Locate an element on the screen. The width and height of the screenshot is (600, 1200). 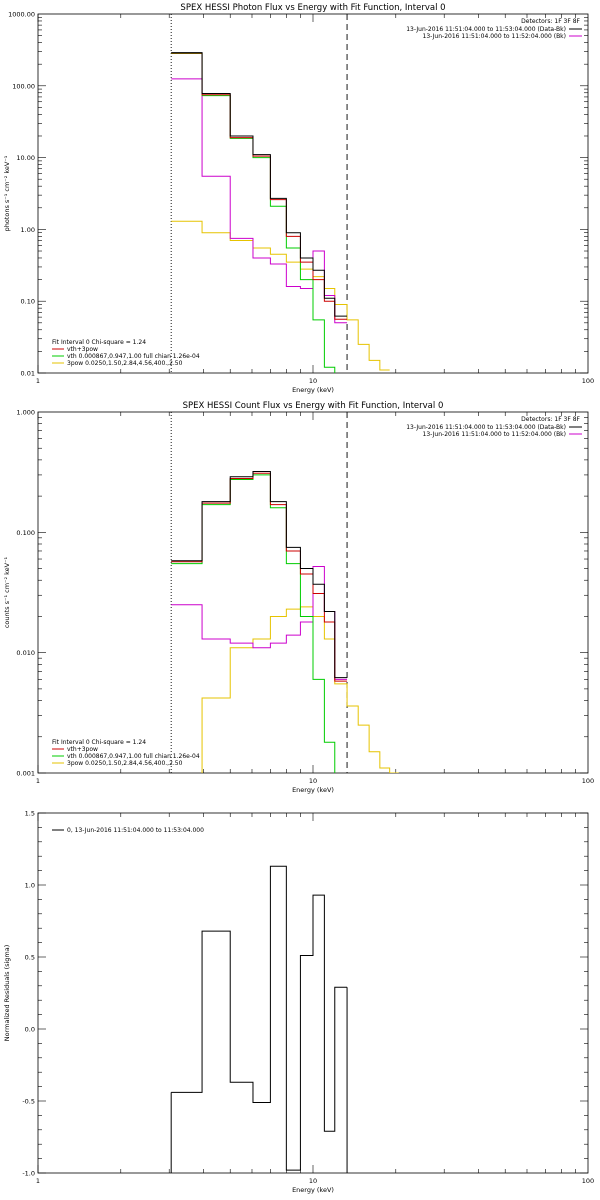
y-axis-label: Normalized Residuals (sigma) is located at coordinates (7, 993).